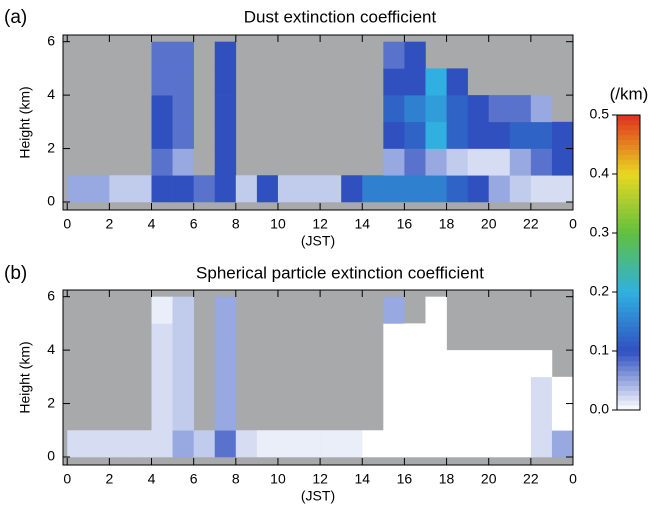 The image size is (668, 510). I want to click on x-tick-label: 6, so click(194, 224).